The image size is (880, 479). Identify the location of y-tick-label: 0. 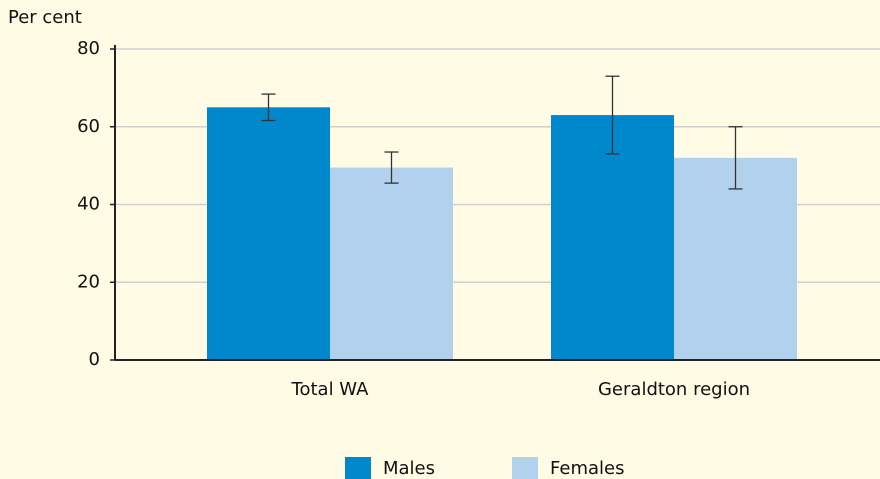
(94, 359).